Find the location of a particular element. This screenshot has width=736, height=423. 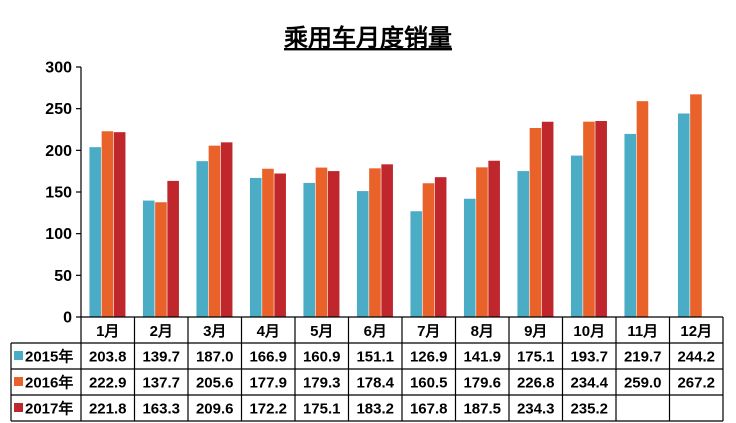

category-label: 1月 is located at coordinates (107, 331).